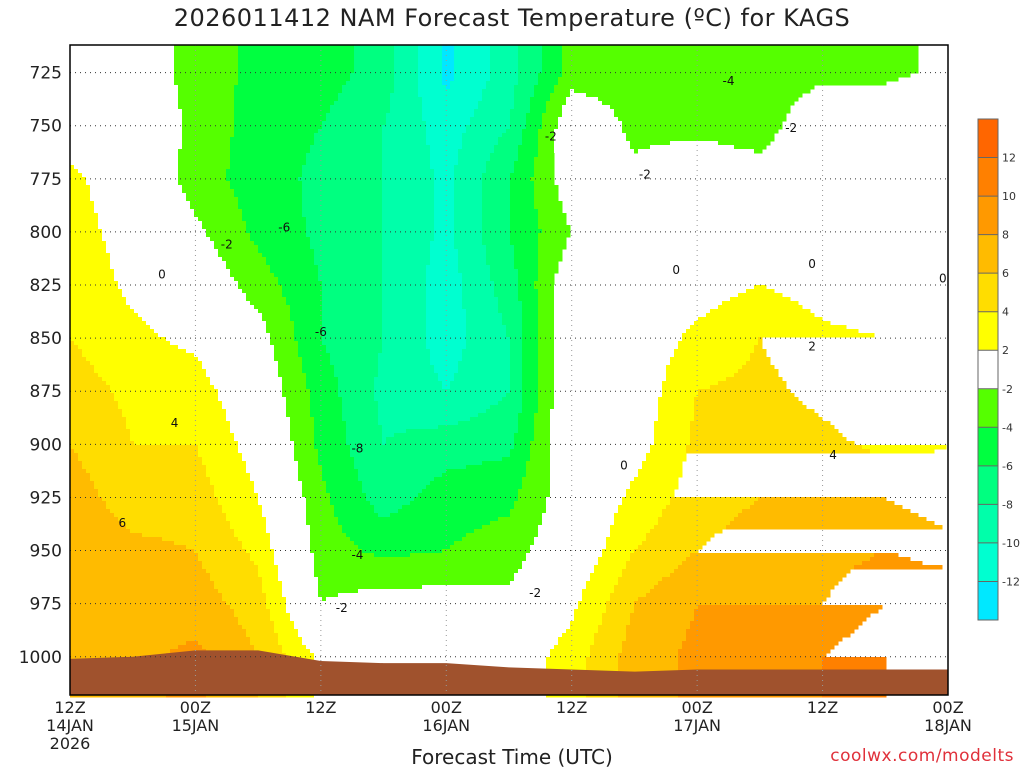 This screenshot has height=769, width=1024. What do you see at coordinates (676, 270) in the screenshot?
I see `contour-label: 0` at bounding box center [676, 270].